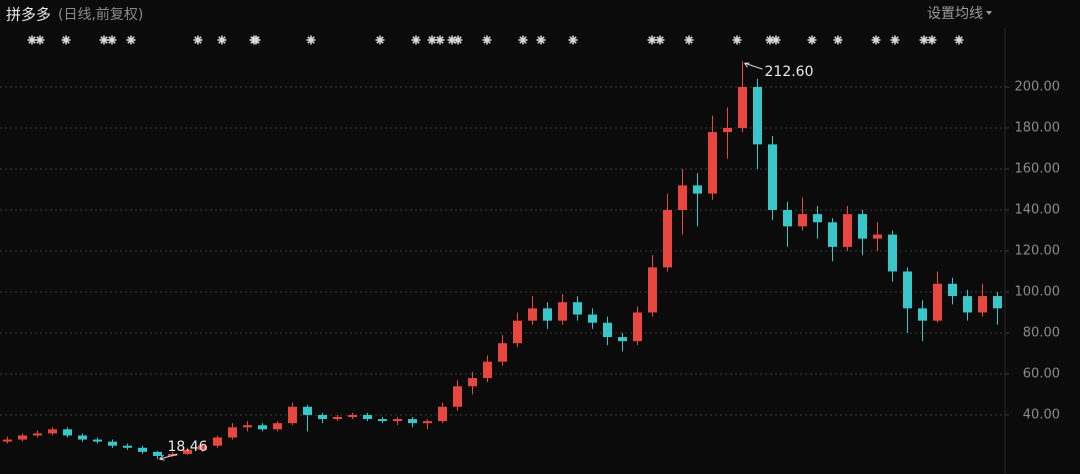  I want to click on y-tick-label: 100.00, so click(1038, 291).